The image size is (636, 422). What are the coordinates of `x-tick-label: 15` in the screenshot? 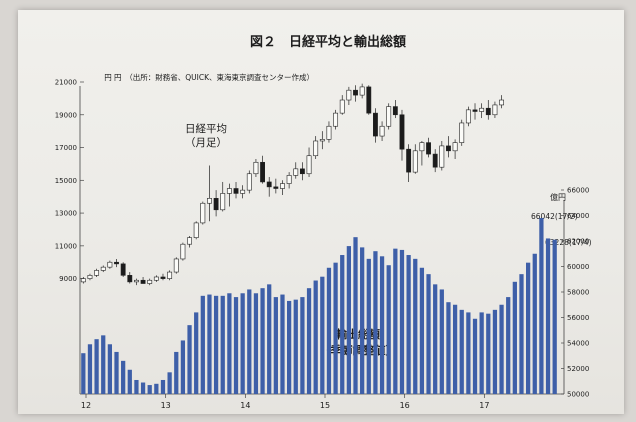 It's located at (325, 405).